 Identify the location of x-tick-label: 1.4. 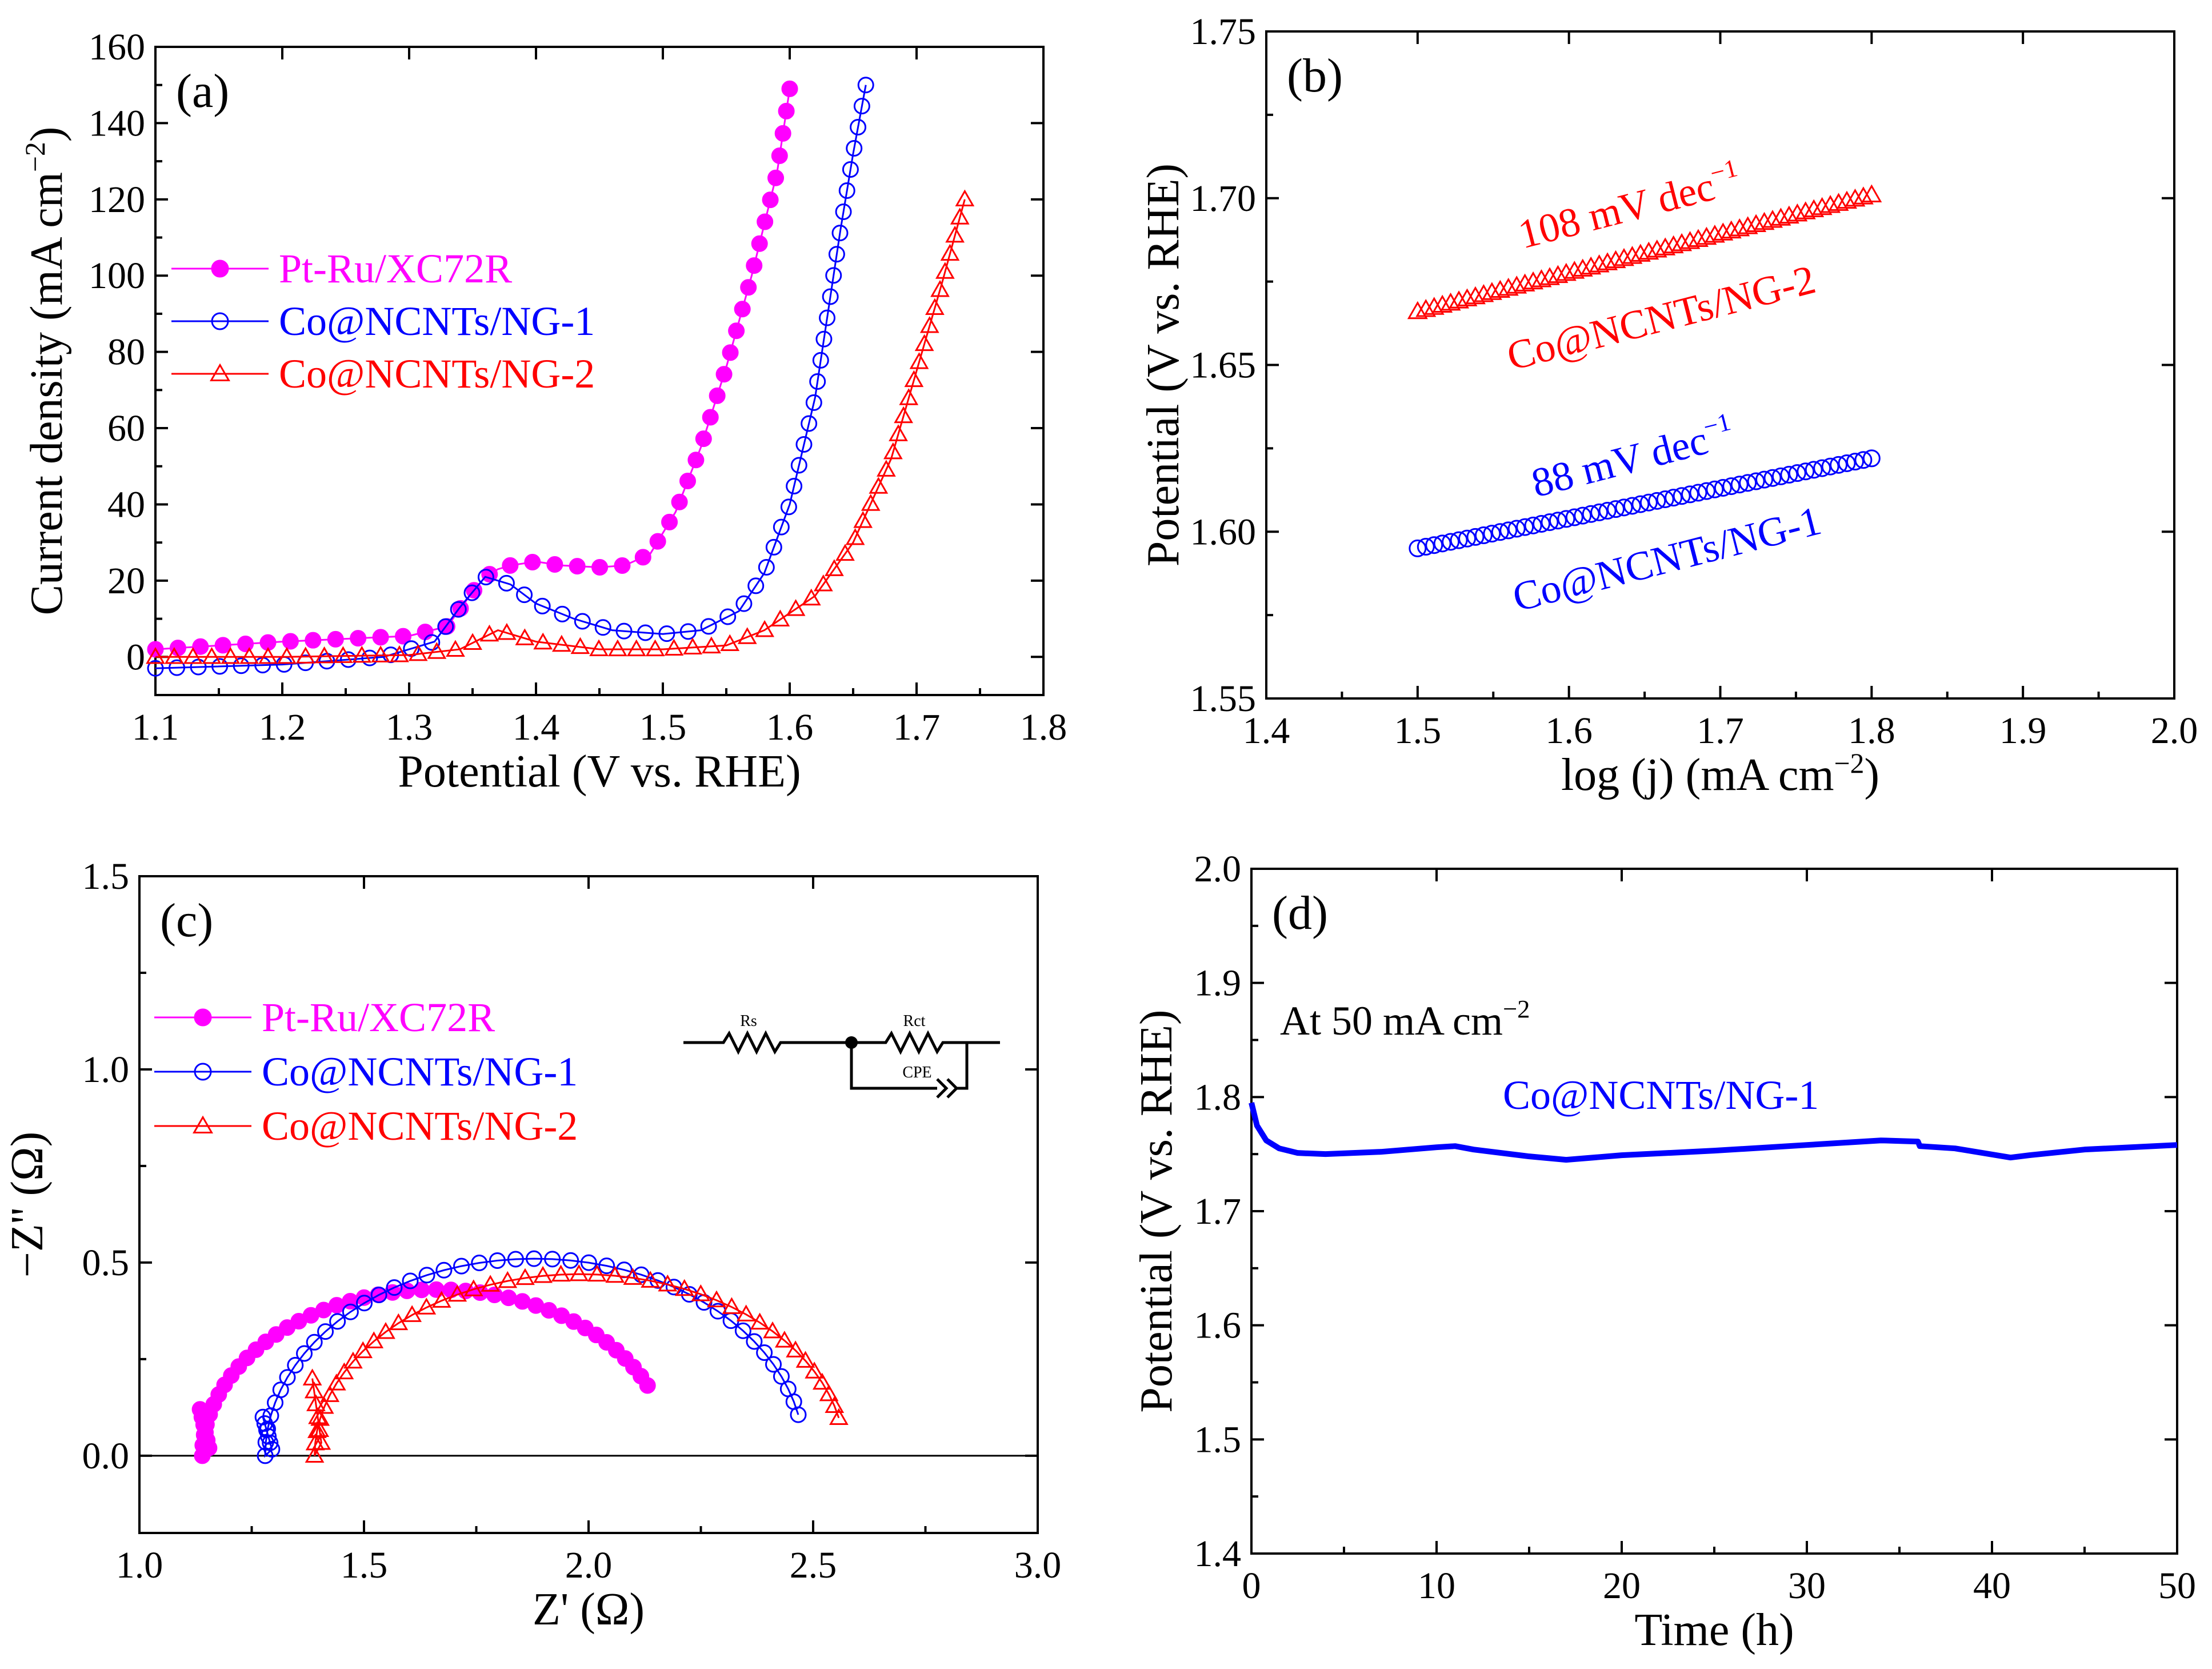
(536, 727).